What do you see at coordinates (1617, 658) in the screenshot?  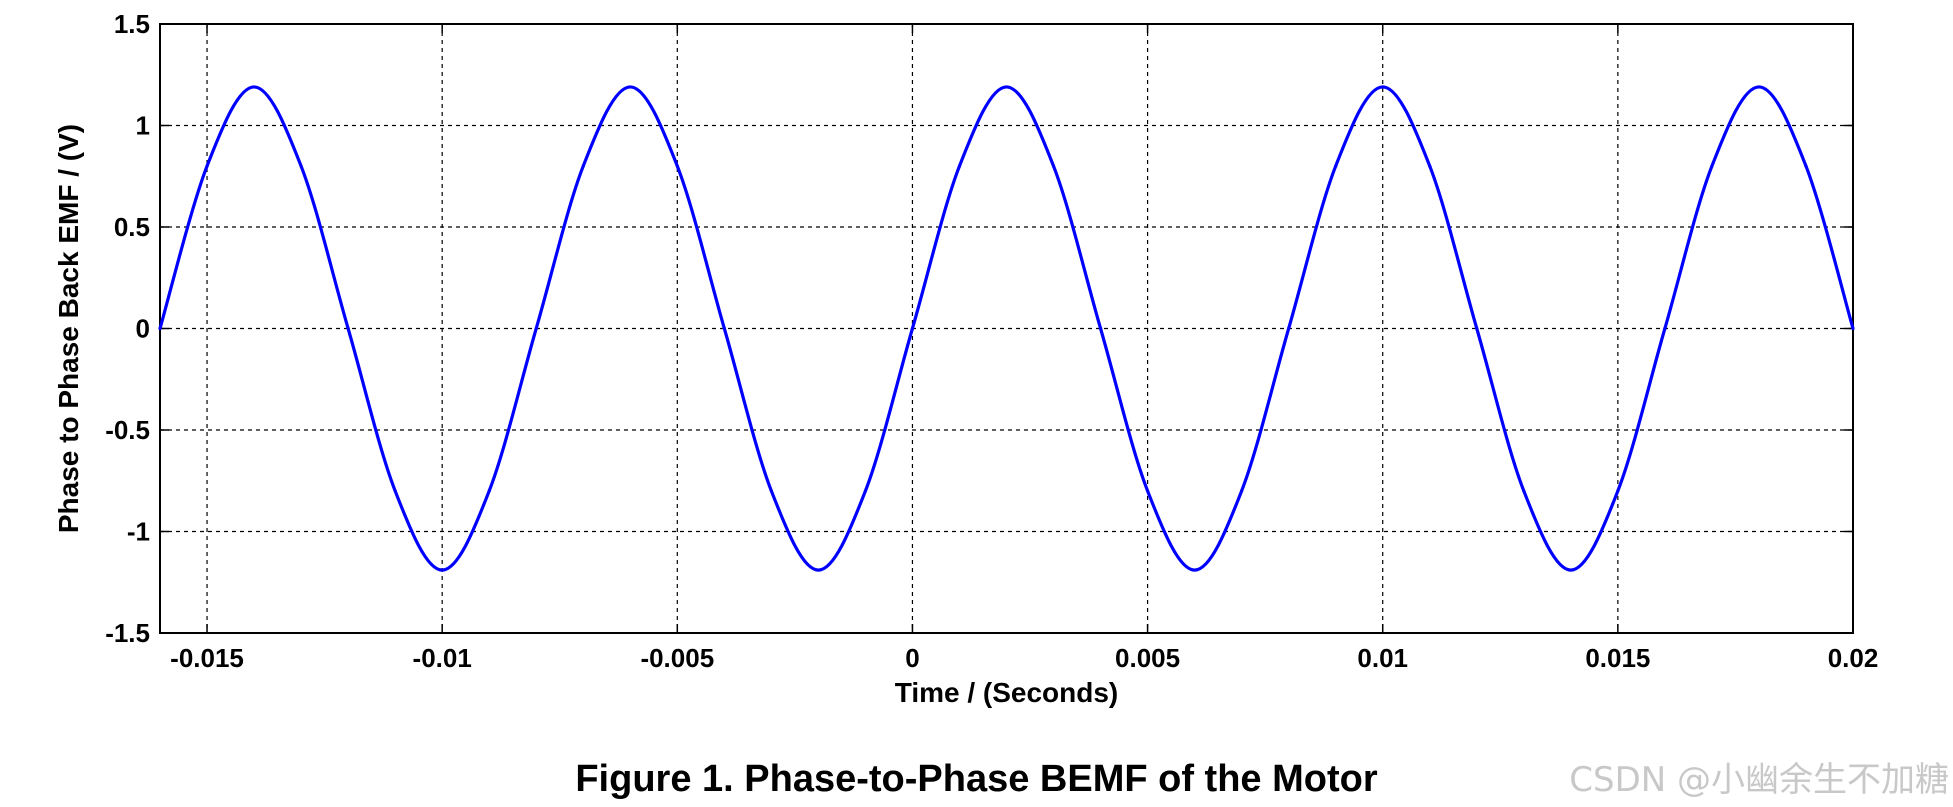 I see `x-tick-label: 0.015` at bounding box center [1617, 658].